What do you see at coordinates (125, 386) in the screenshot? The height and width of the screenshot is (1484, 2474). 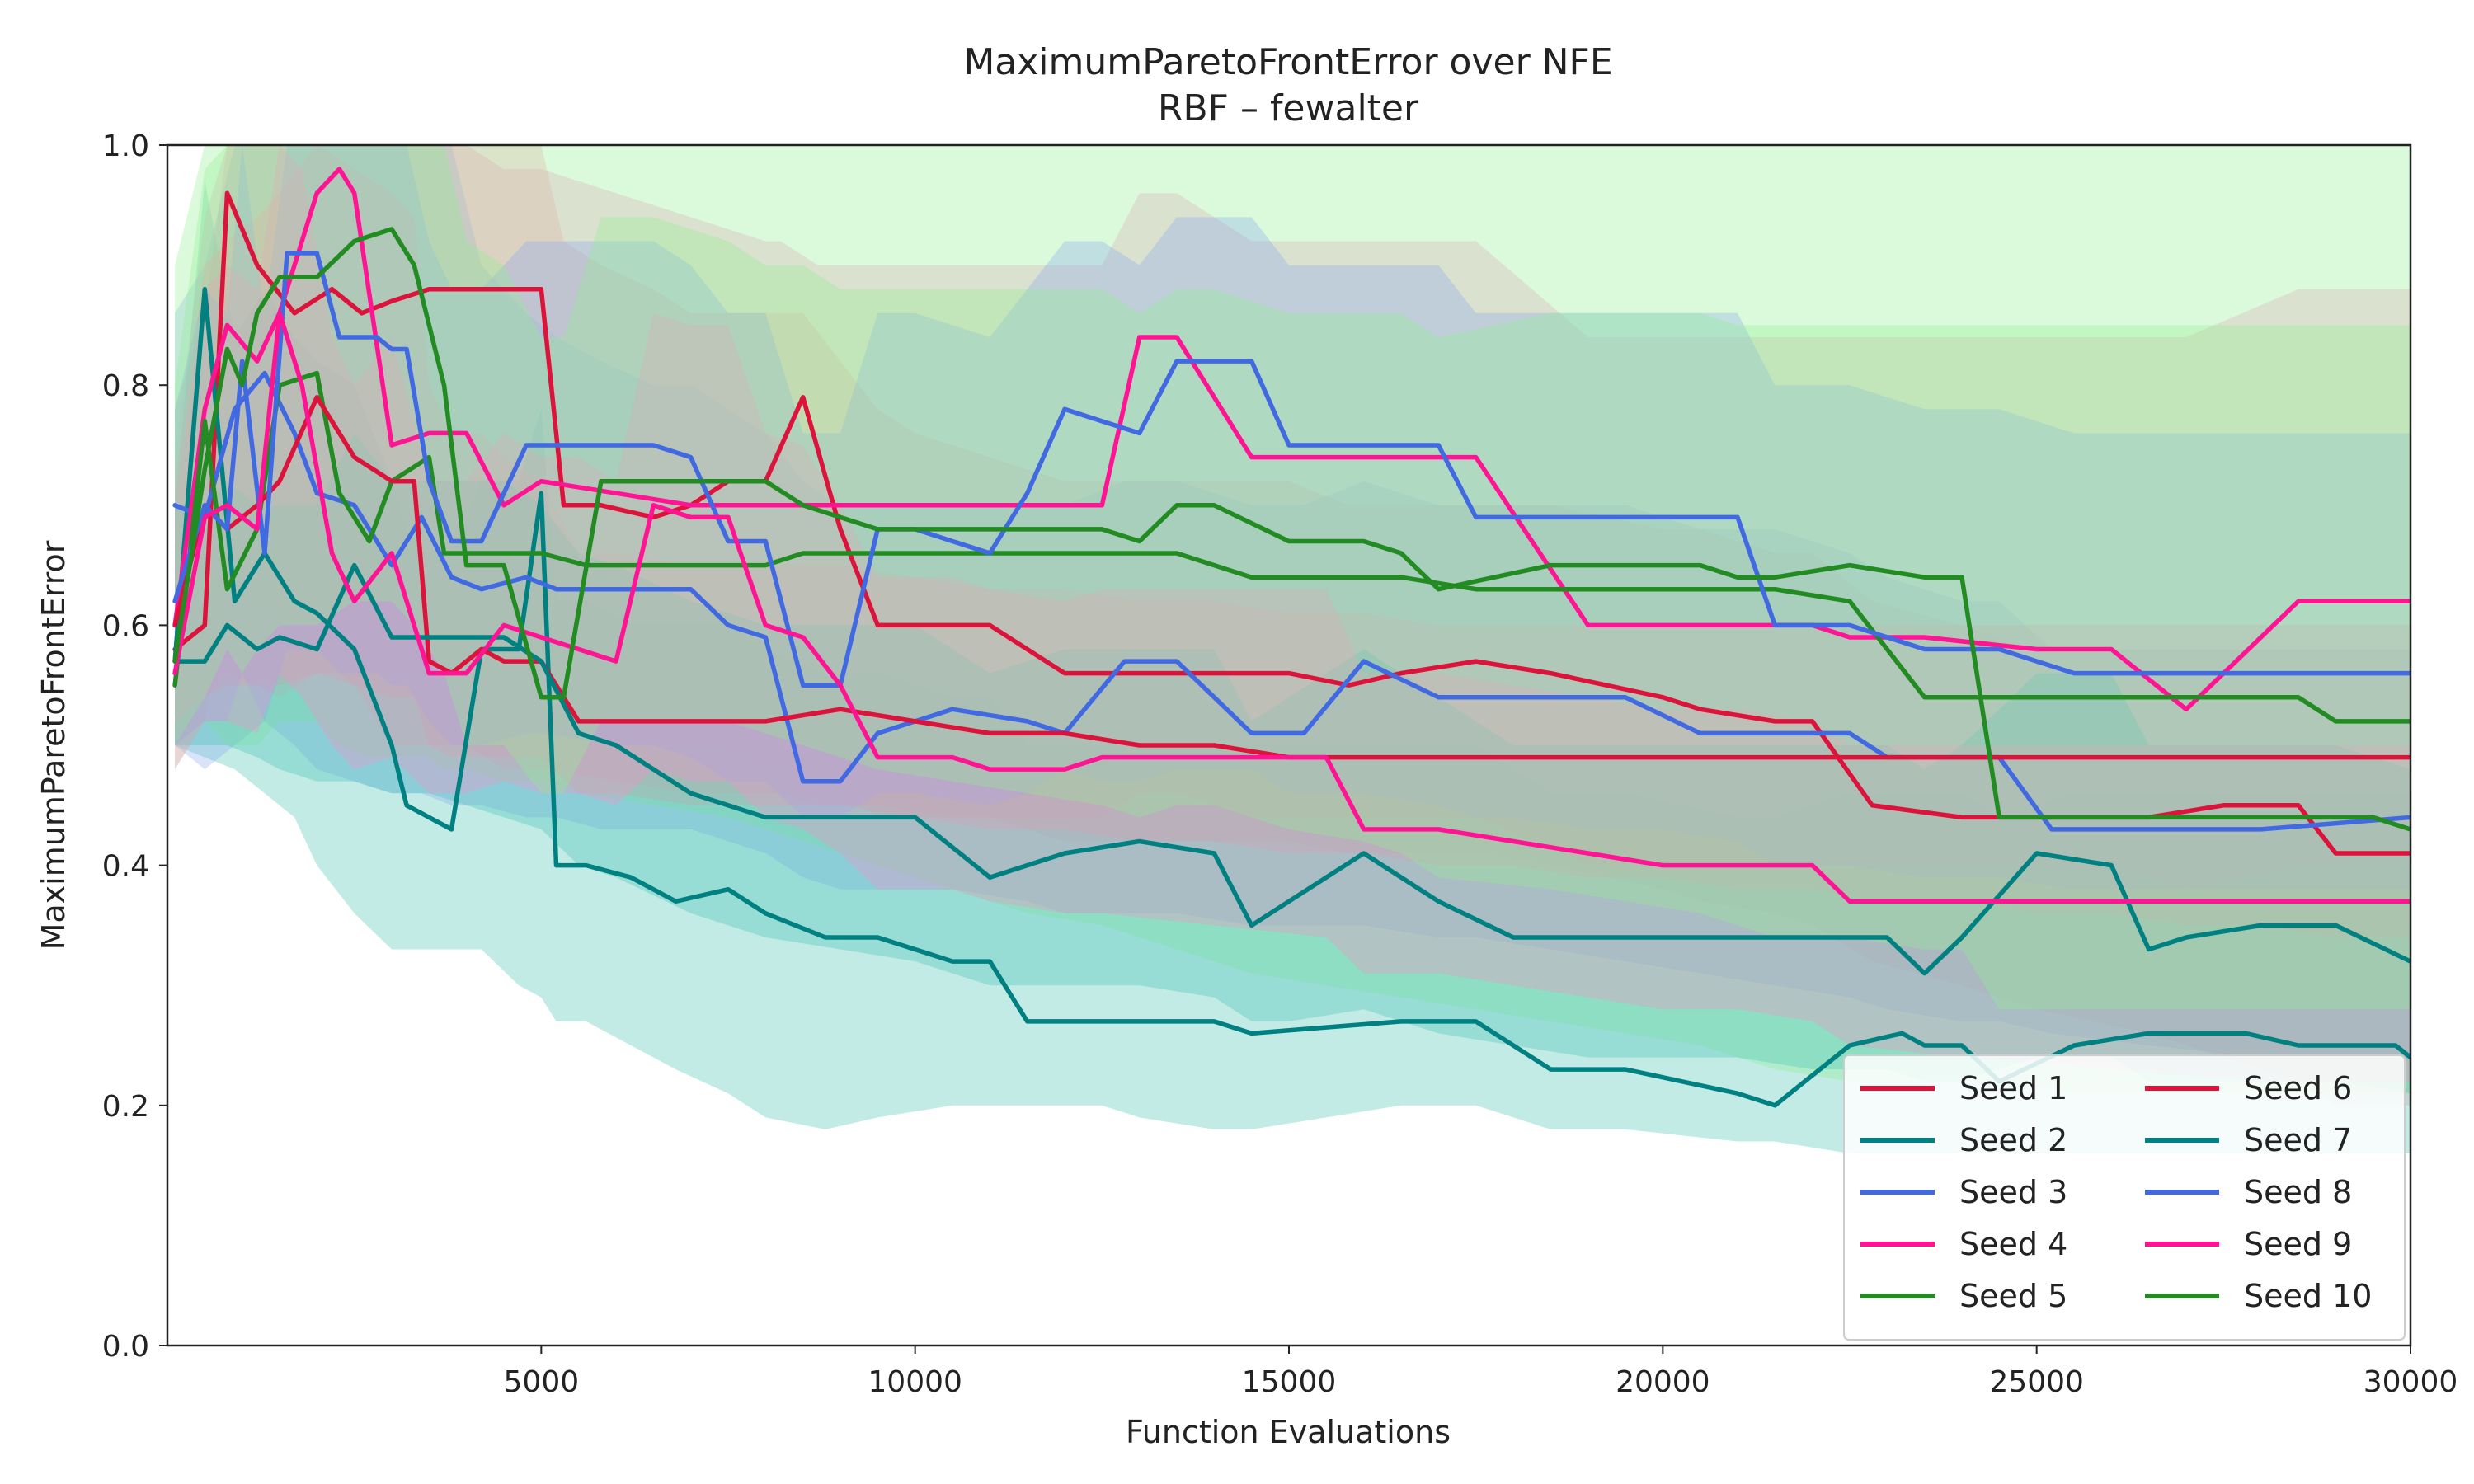 I see `y-tick-label: 0.8` at bounding box center [125, 386].